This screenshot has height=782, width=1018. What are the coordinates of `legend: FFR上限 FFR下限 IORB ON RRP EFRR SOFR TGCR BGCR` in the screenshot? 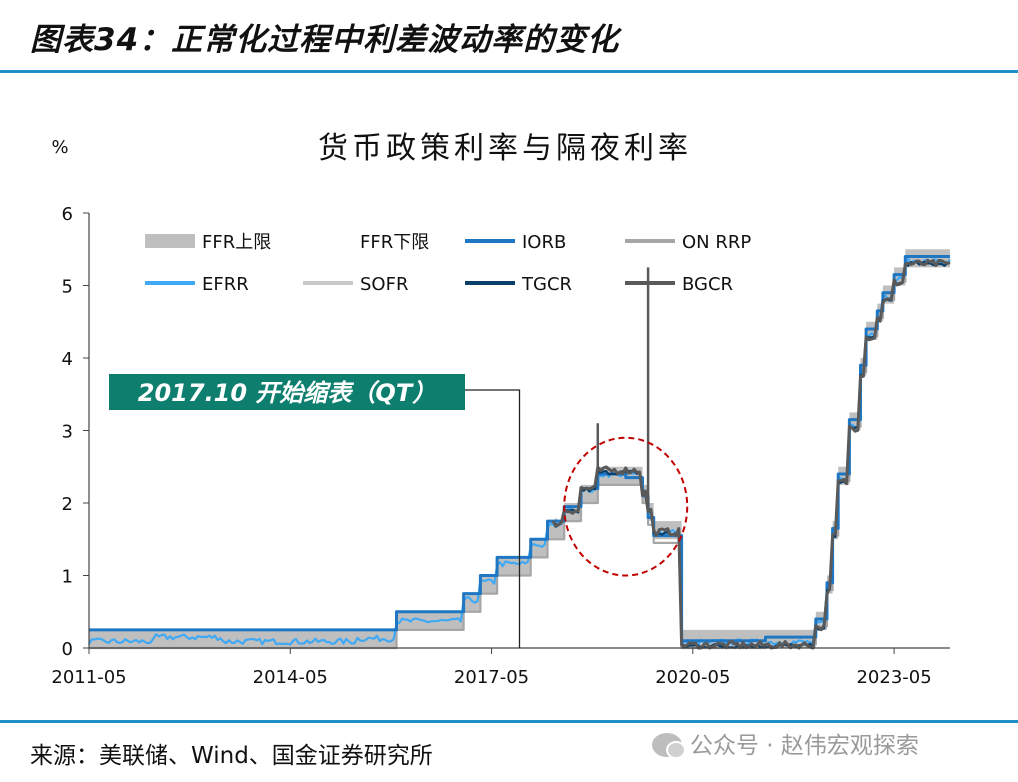 It's located at (448, 263).